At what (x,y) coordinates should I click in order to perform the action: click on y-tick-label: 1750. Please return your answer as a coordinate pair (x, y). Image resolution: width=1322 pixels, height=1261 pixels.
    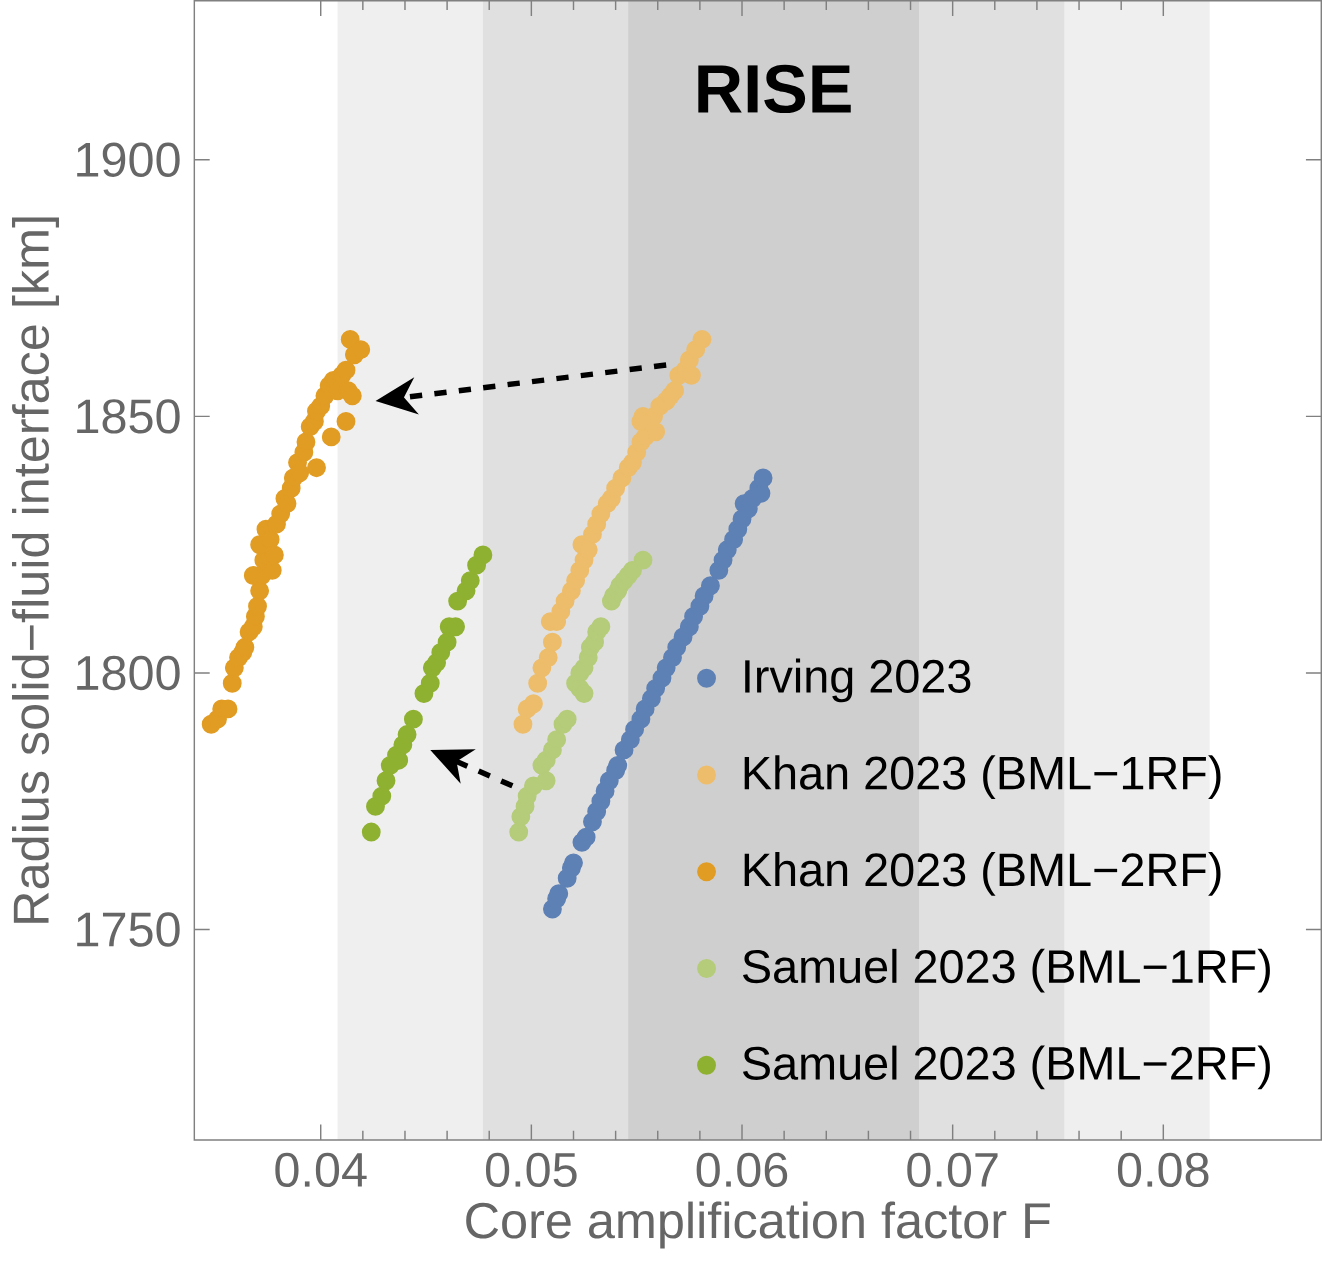
    Looking at the image, I should click on (128, 929).